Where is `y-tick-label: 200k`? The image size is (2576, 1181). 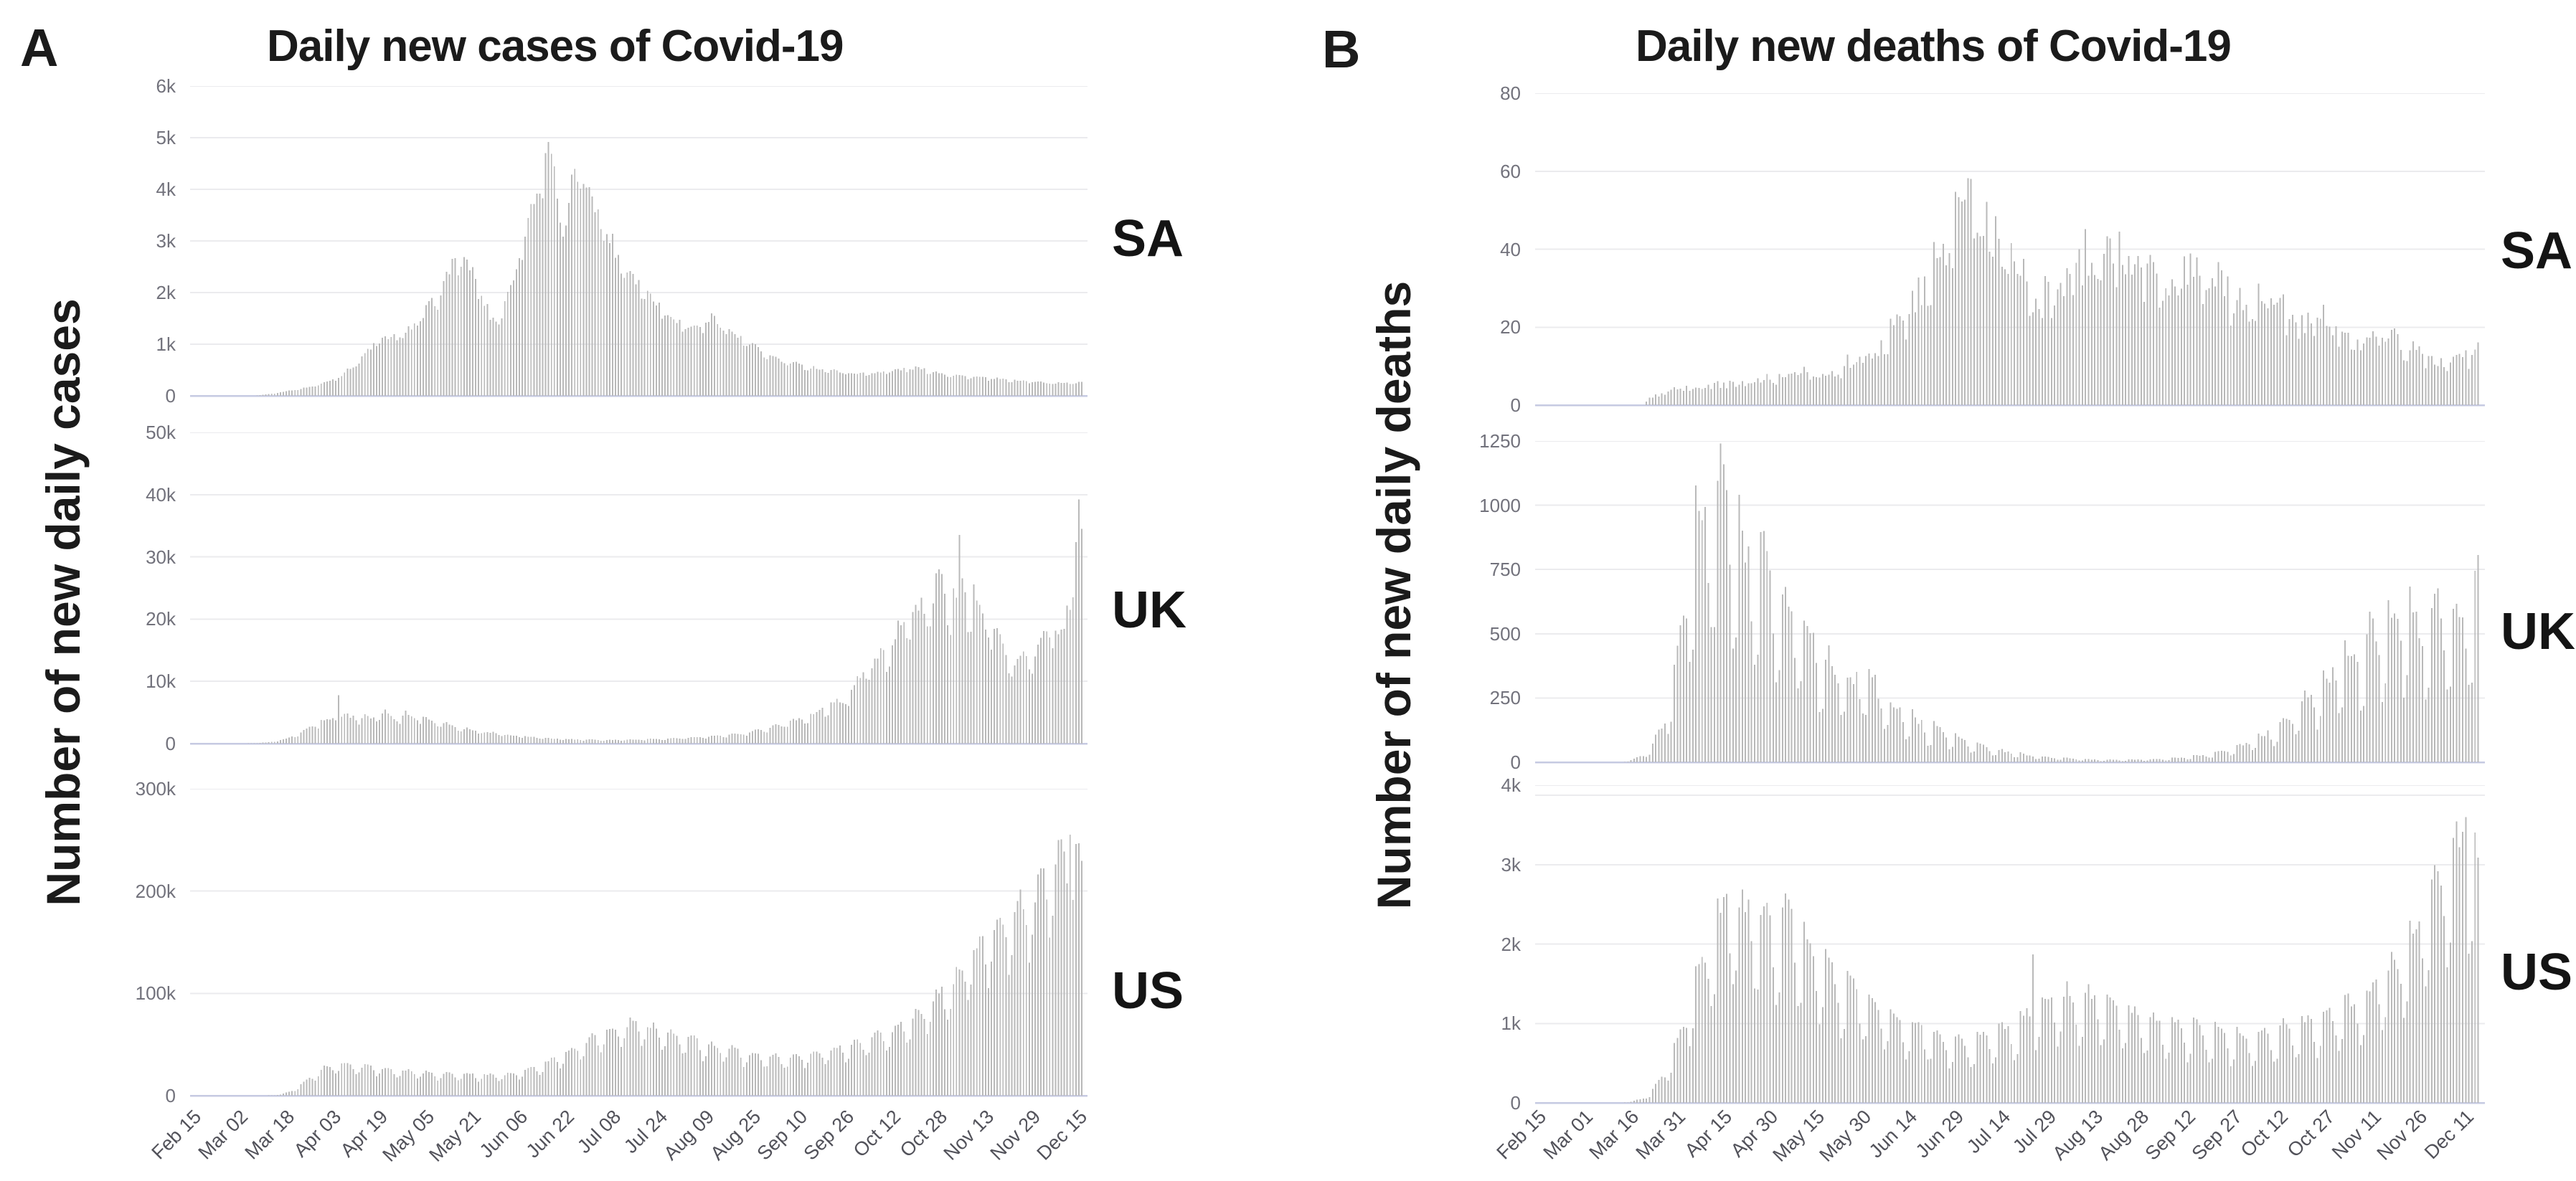 y-tick-label: 200k is located at coordinates (155, 891).